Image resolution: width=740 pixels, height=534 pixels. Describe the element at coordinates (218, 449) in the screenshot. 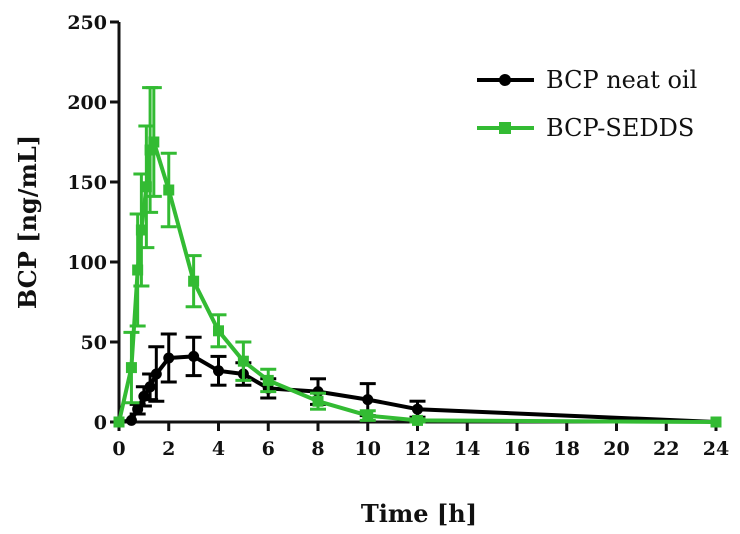

I see `x-tick-label-4: 4` at that location.